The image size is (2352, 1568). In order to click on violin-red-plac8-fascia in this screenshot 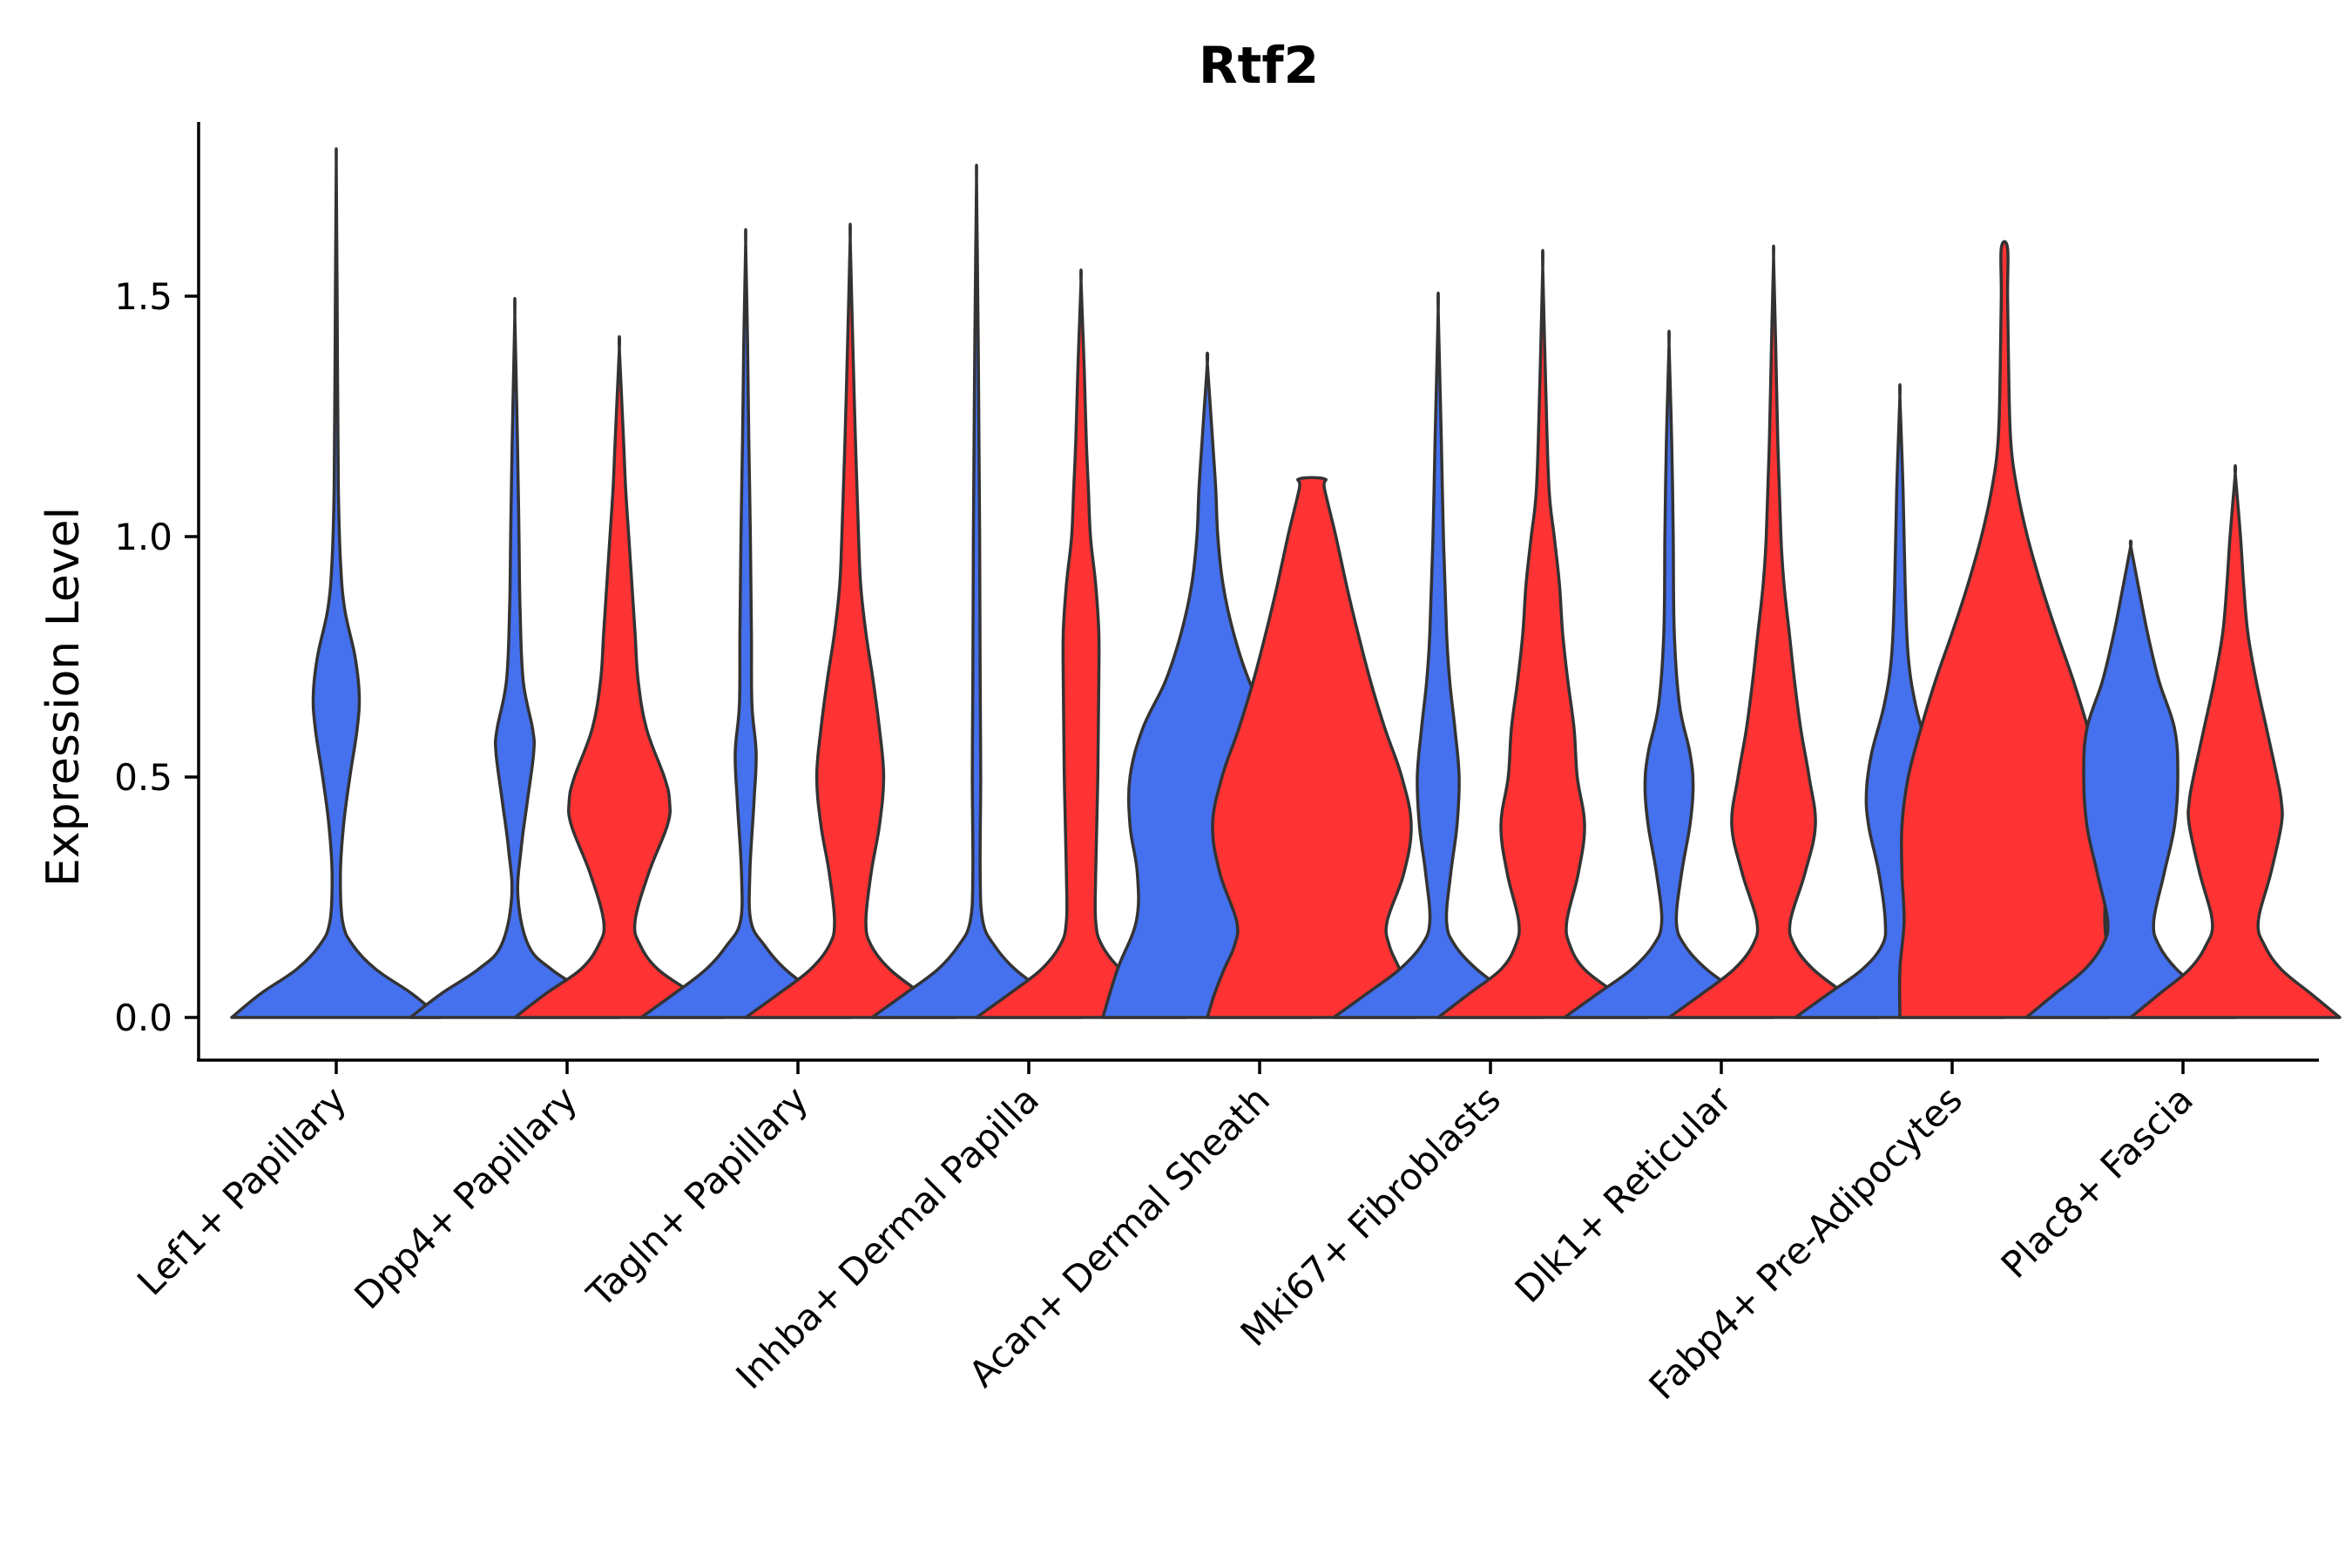, I will do `click(2235, 741)`.